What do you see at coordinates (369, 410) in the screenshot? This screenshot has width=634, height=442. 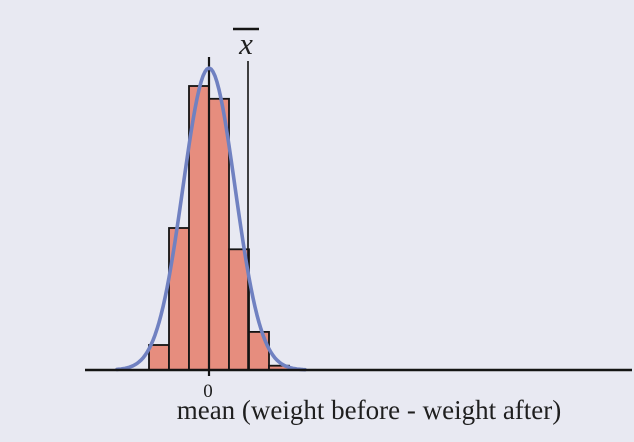 I see `x-axis-label: mean (weight before - weight after)` at bounding box center [369, 410].